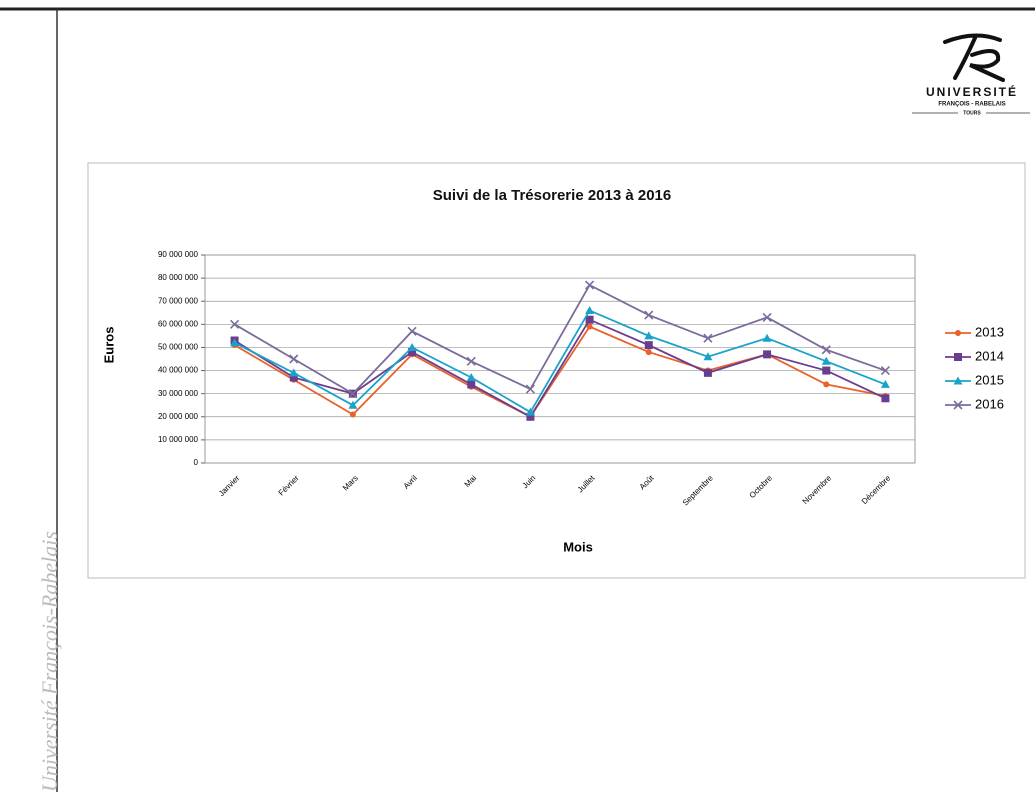 The image size is (1035, 792). What do you see at coordinates (552, 195) in the screenshot?
I see `chart-title: Suivi de la Trésorerie 2013 à 2016` at bounding box center [552, 195].